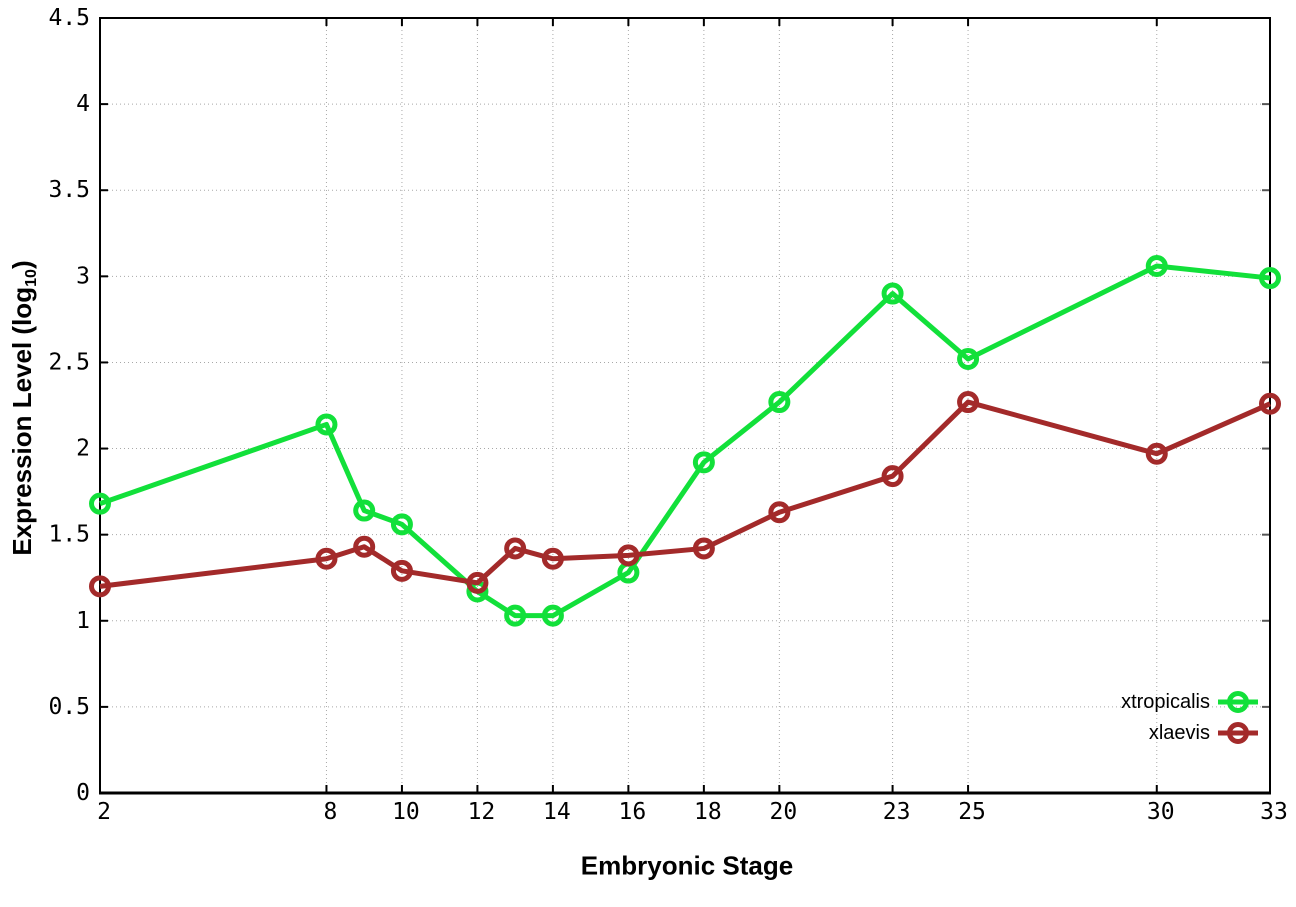 The width and height of the screenshot is (1296, 907). Describe the element at coordinates (22, 421) in the screenshot. I see `y-axis-title-text: Expression Level (log` at that location.